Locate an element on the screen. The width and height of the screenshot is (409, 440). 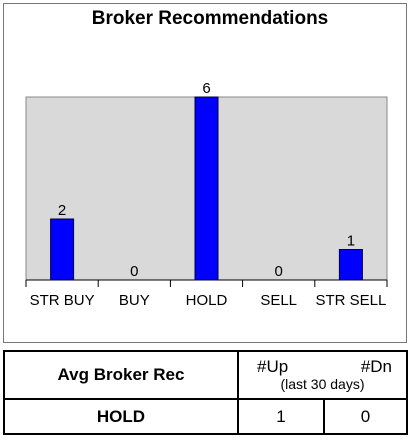
data-label: 1 is located at coordinates (351, 241).